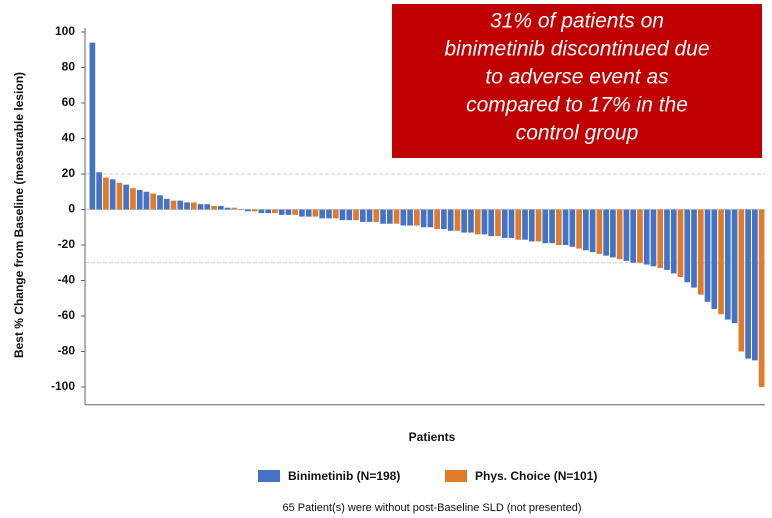  Describe the element at coordinates (577, 133) in the screenshot. I see `annotation-line: control group` at that location.